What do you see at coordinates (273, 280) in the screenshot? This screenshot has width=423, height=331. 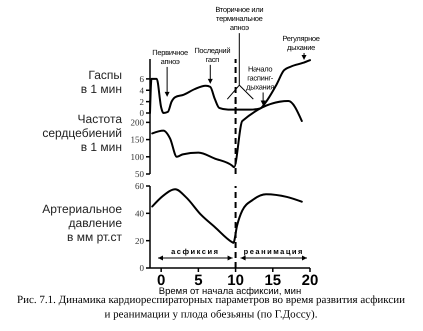 I see `x-tick-label: 15` at bounding box center [273, 280].